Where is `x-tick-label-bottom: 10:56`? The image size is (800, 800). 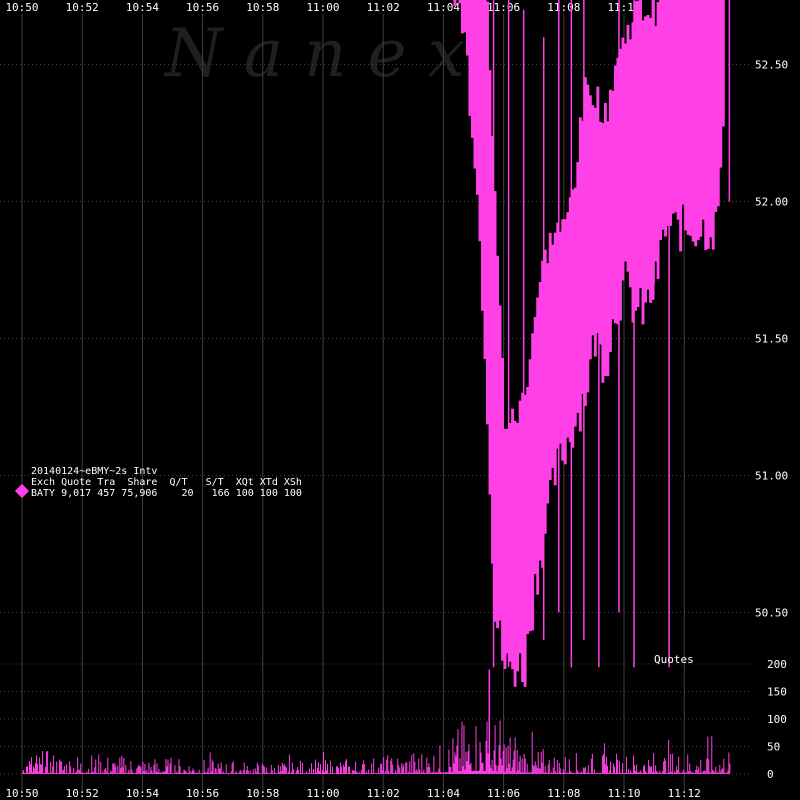
x-tick-label-bottom: 10:56 is located at coordinates (202, 793).